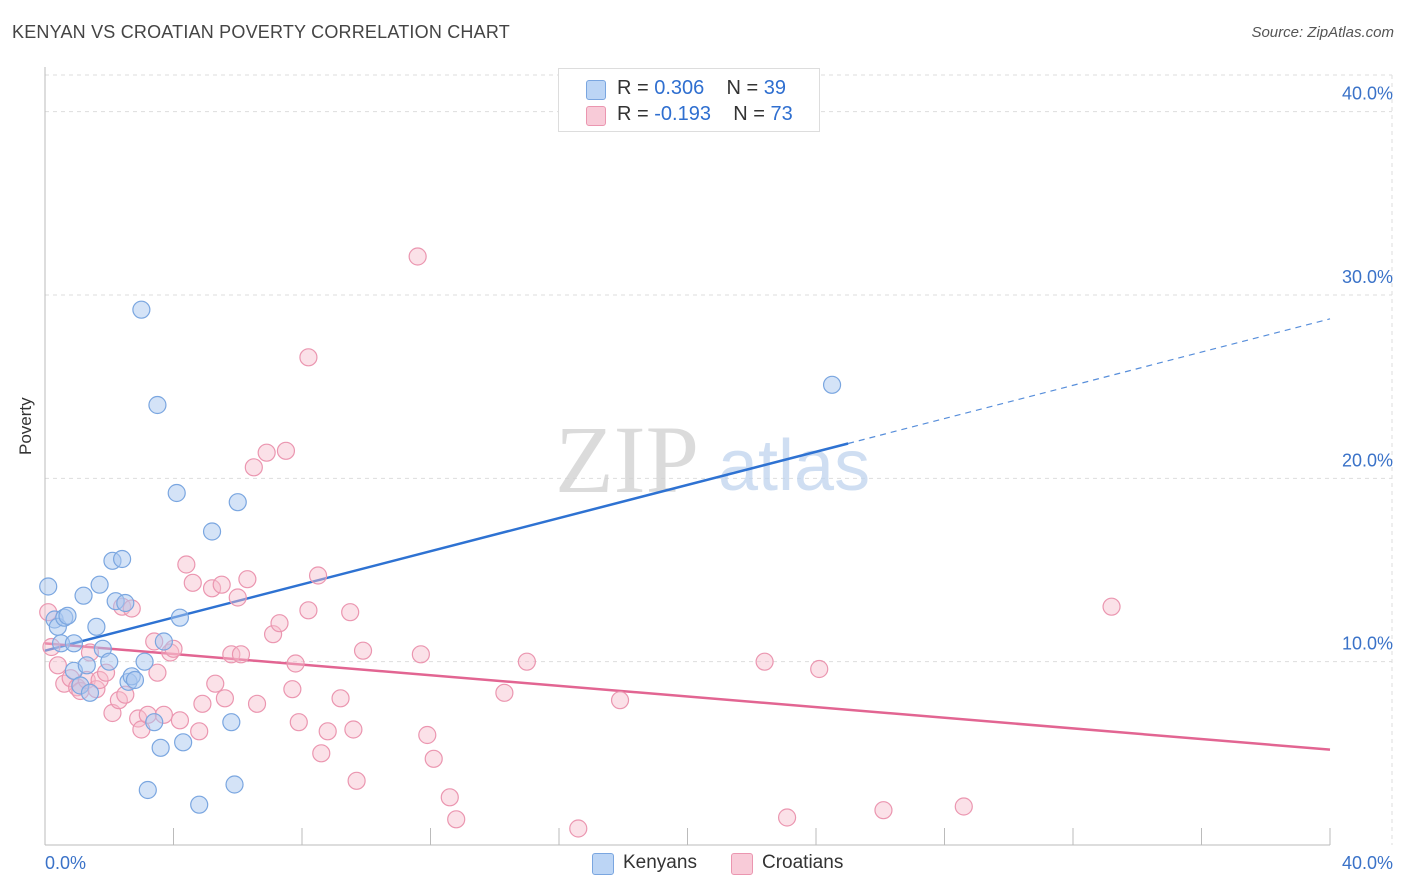  What do you see at coordinates (446, 547) in the screenshot?
I see `kenyan-trend-line` at bounding box center [446, 547].